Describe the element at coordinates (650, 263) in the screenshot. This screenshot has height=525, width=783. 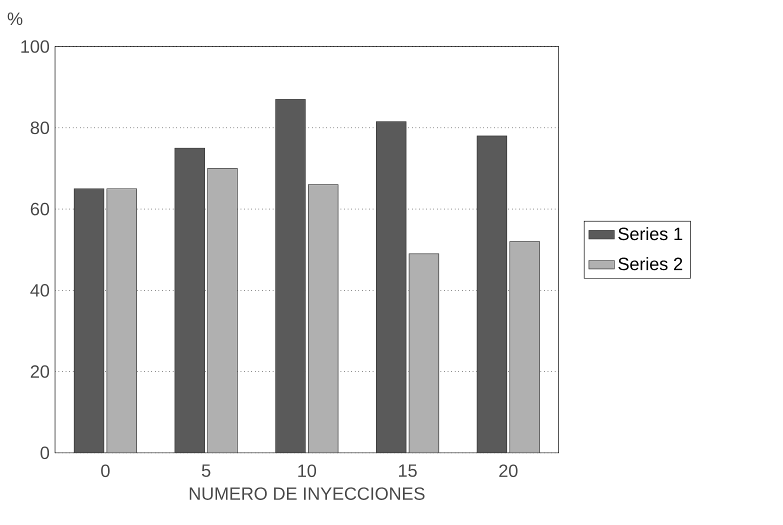
I see `legend-label: Series 2` at that location.